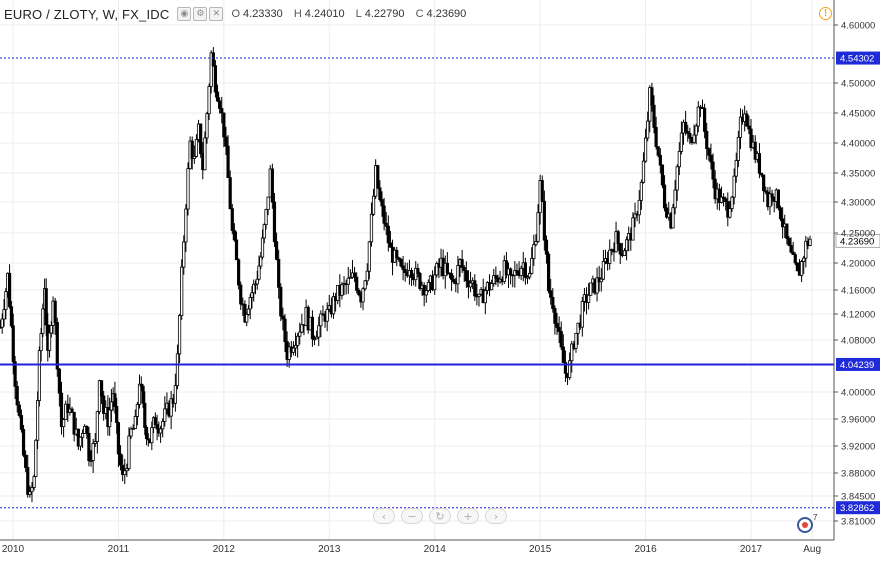 This screenshot has height=563, width=880. Describe the element at coordinates (87, 14) in the screenshot. I see `symbol-title: EURO / ZLOTY, W, FX_IDC` at that location.